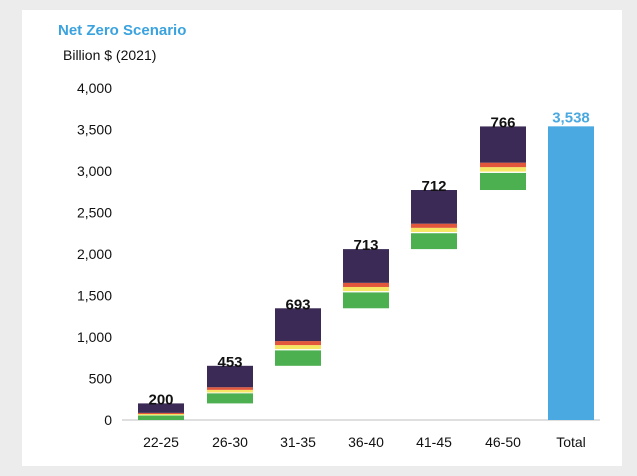  Describe the element at coordinates (433, 186) in the screenshot. I see `data-label: 712` at that location.